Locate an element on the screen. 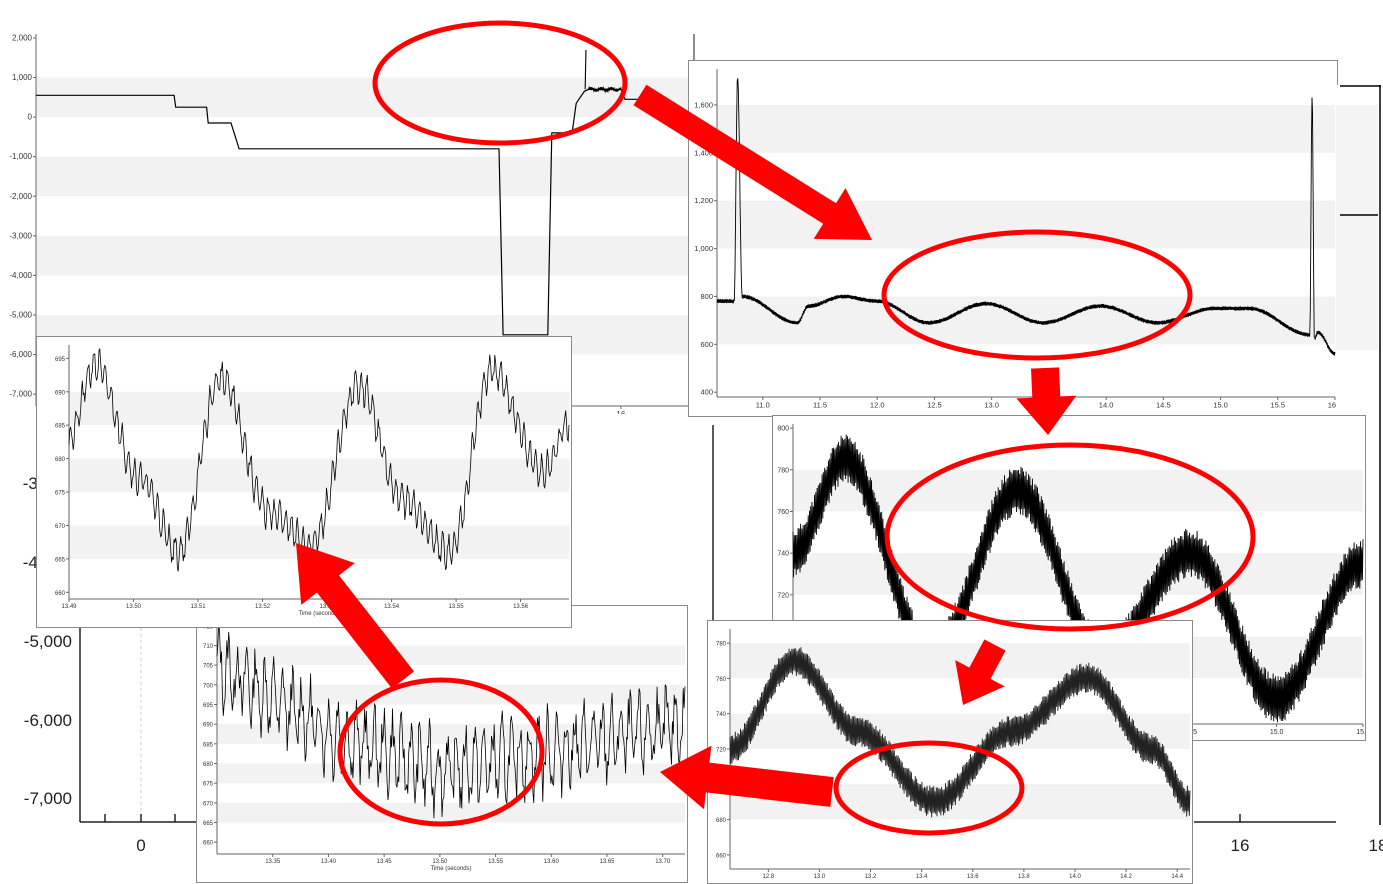  y-tick-label: -6,000 is located at coordinates (20, 354).